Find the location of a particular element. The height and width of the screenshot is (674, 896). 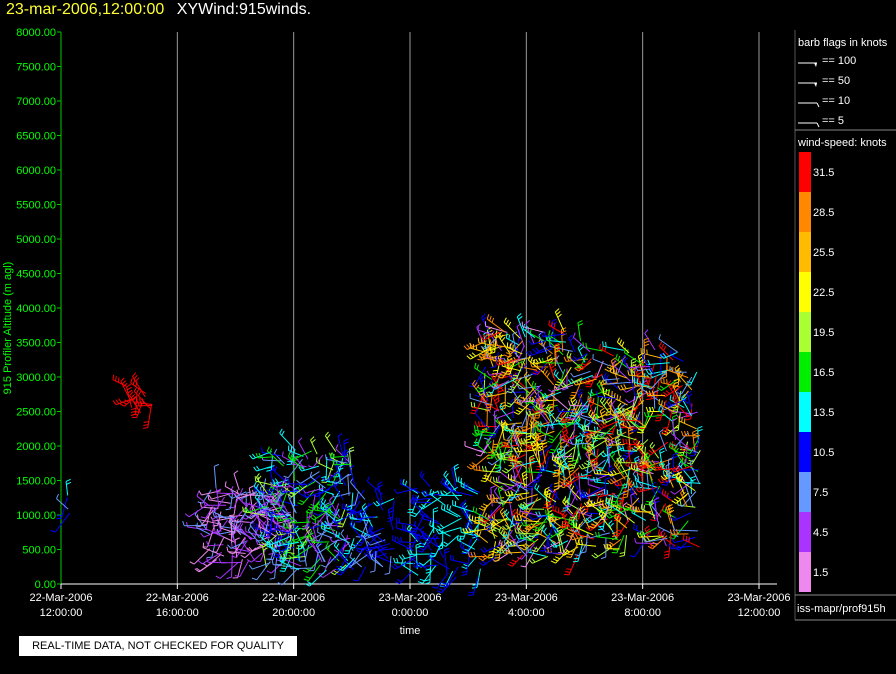

y-tick-label: 1000.00 is located at coordinates (36, 516).